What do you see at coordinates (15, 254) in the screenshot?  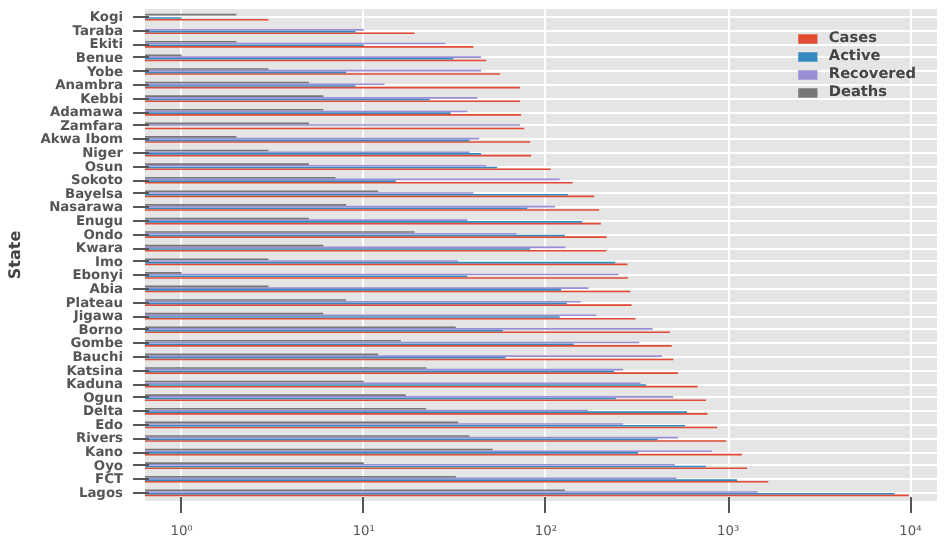 I see `y-axis-title: State` at bounding box center [15, 254].